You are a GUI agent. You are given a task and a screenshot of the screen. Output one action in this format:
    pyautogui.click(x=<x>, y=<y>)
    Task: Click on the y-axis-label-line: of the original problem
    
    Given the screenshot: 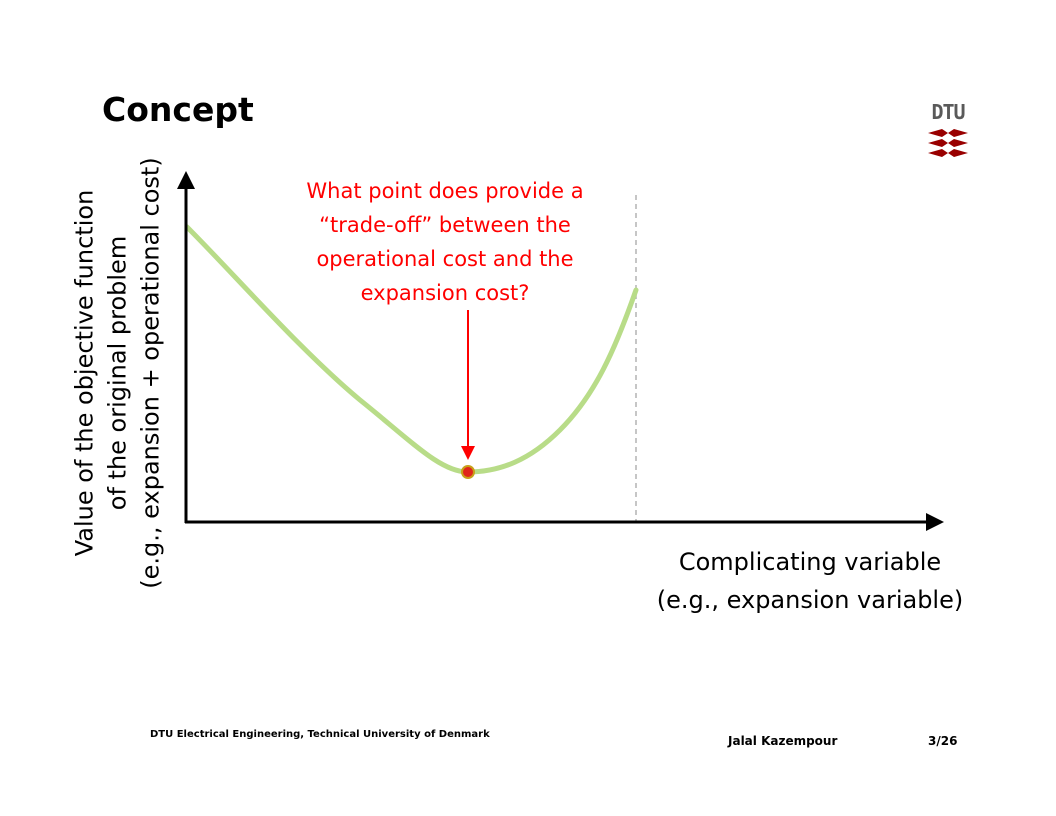 What is the action you would take?
    pyautogui.click(x=117, y=373)
    